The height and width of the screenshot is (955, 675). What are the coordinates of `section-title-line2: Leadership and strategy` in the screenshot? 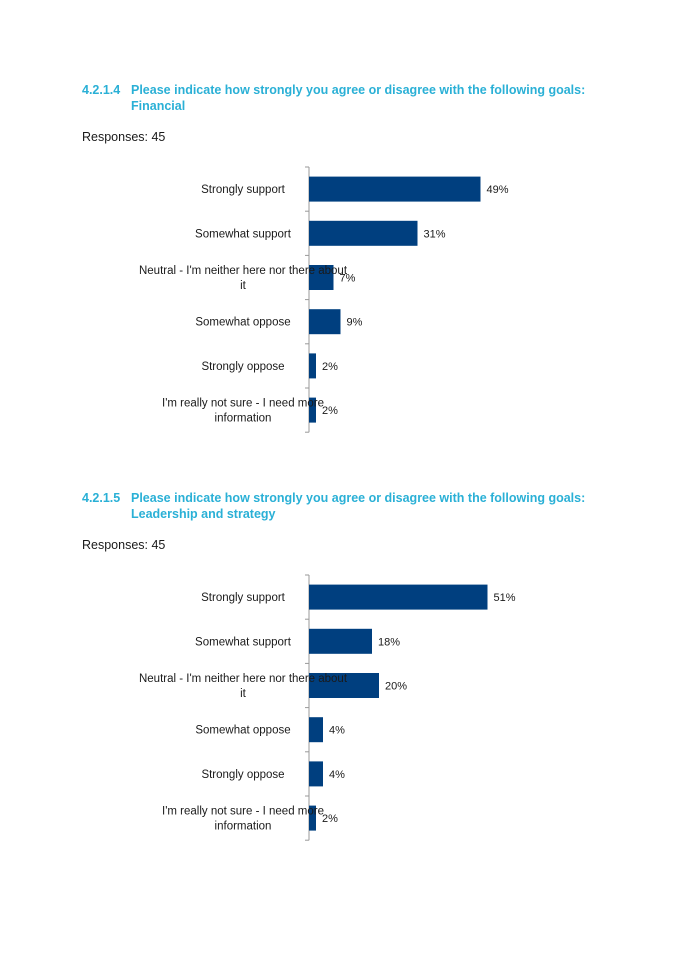 It's located at (203, 514).